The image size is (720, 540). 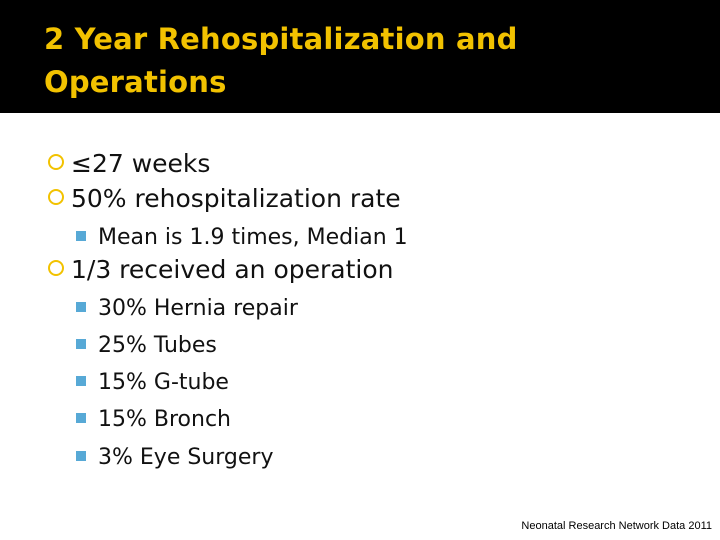 I want to click on sub-bullet-item: Mean is 1.9 times, Median 1, so click(x=242, y=238).